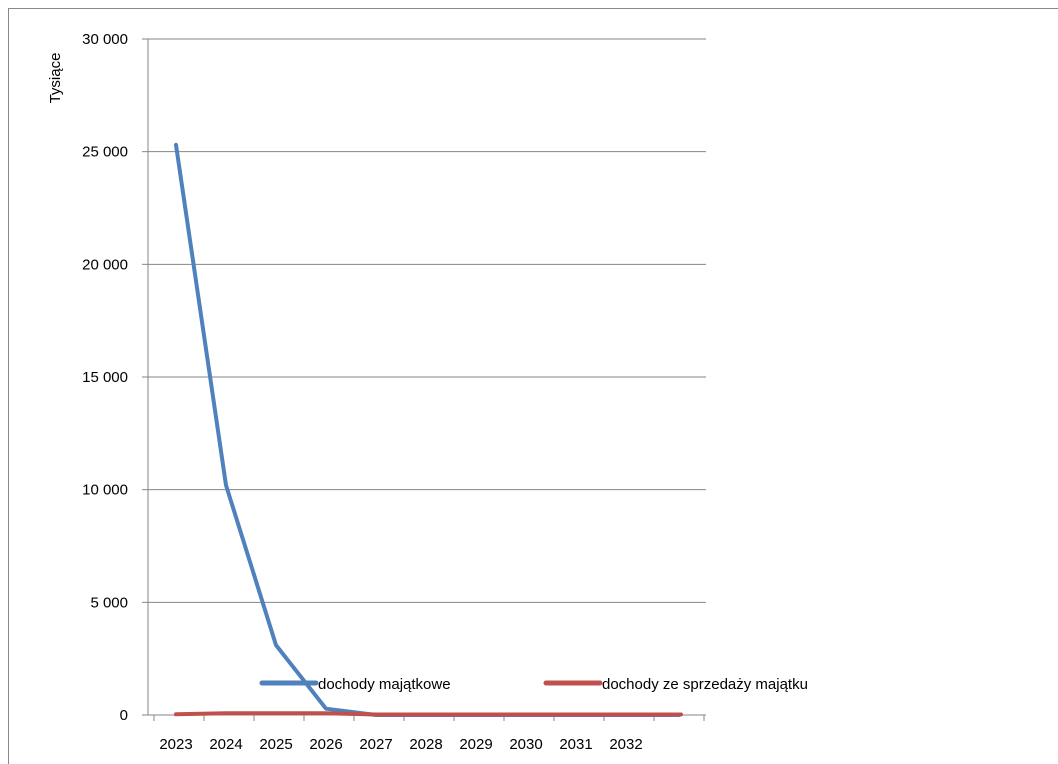 This screenshot has height=764, width=1058. What do you see at coordinates (124, 715) in the screenshot?
I see `y-tick-label: 0` at bounding box center [124, 715].